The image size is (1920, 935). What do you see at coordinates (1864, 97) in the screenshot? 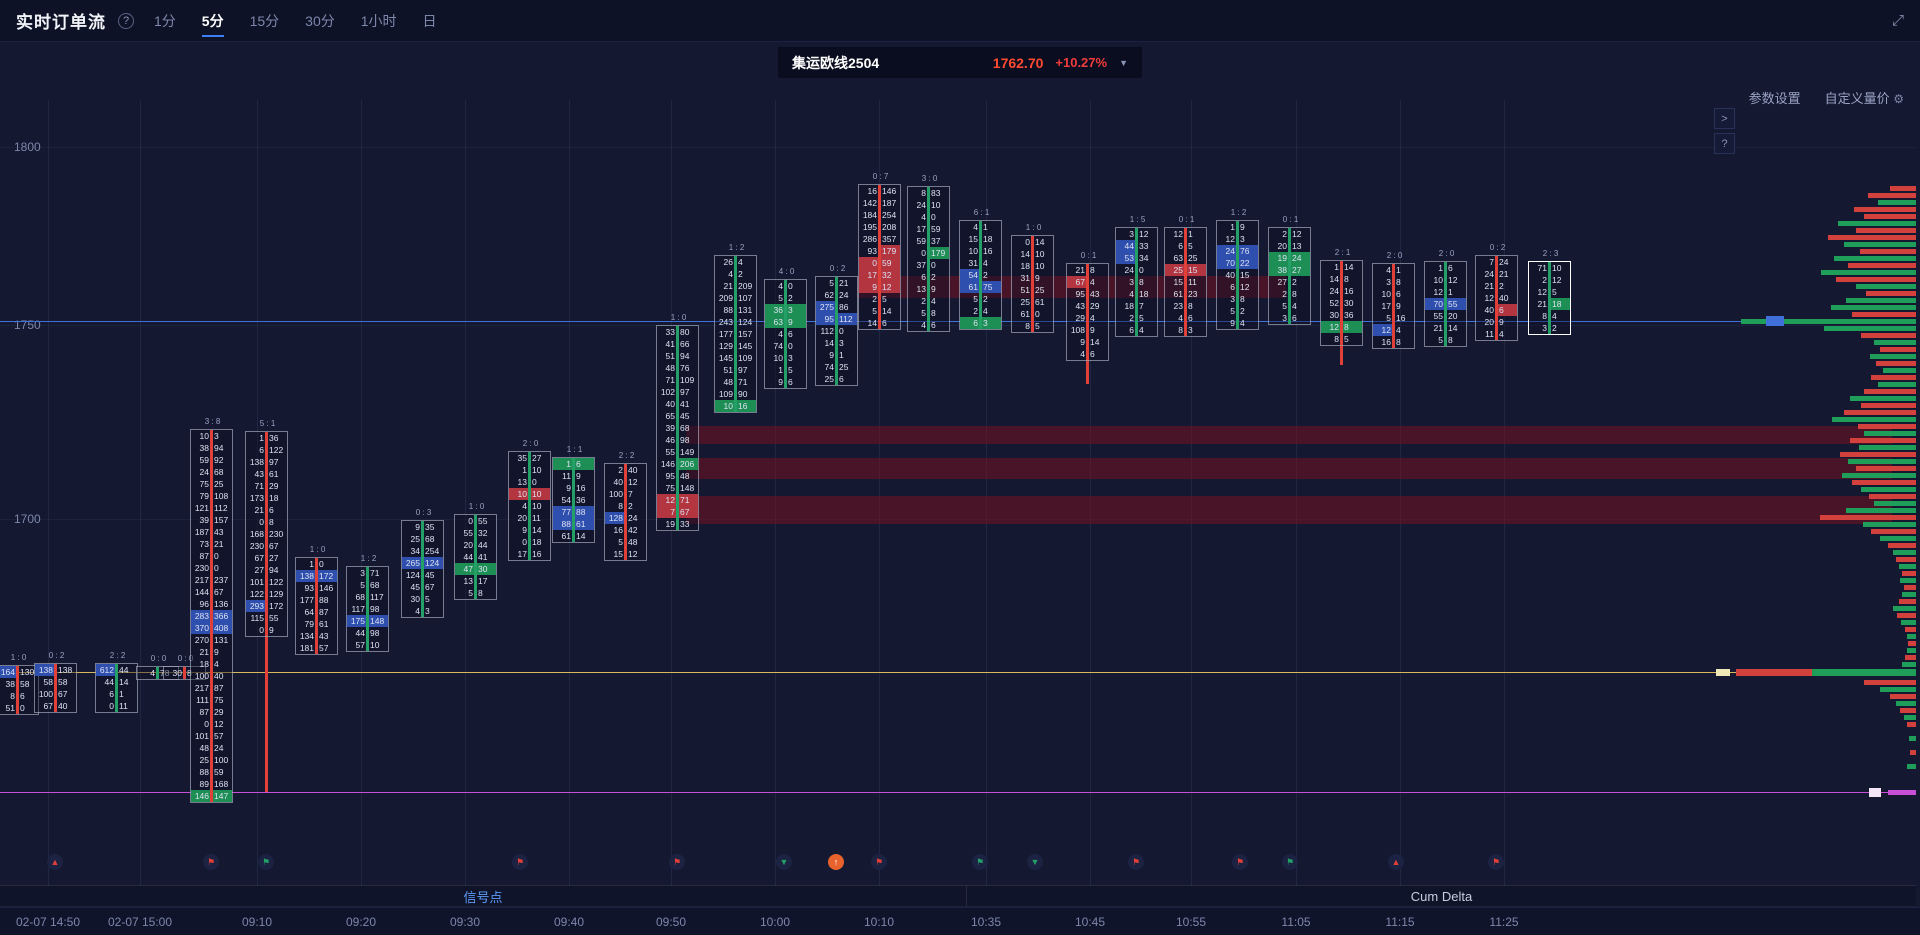
I see `custom-volume-button: 自定义量价 ⚙` at bounding box center [1864, 97].